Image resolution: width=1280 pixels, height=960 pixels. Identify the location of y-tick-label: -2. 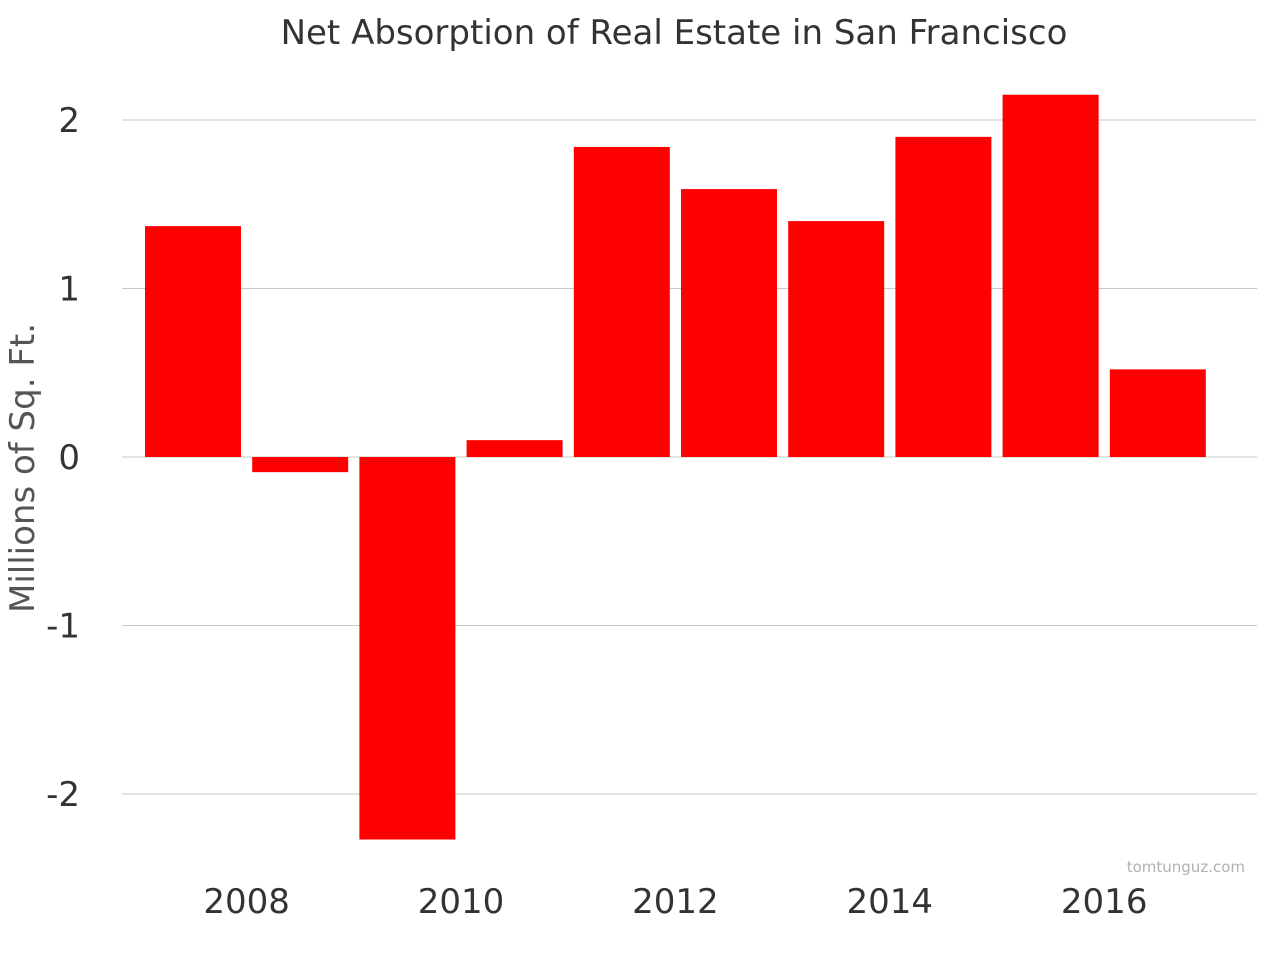
(63, 795).